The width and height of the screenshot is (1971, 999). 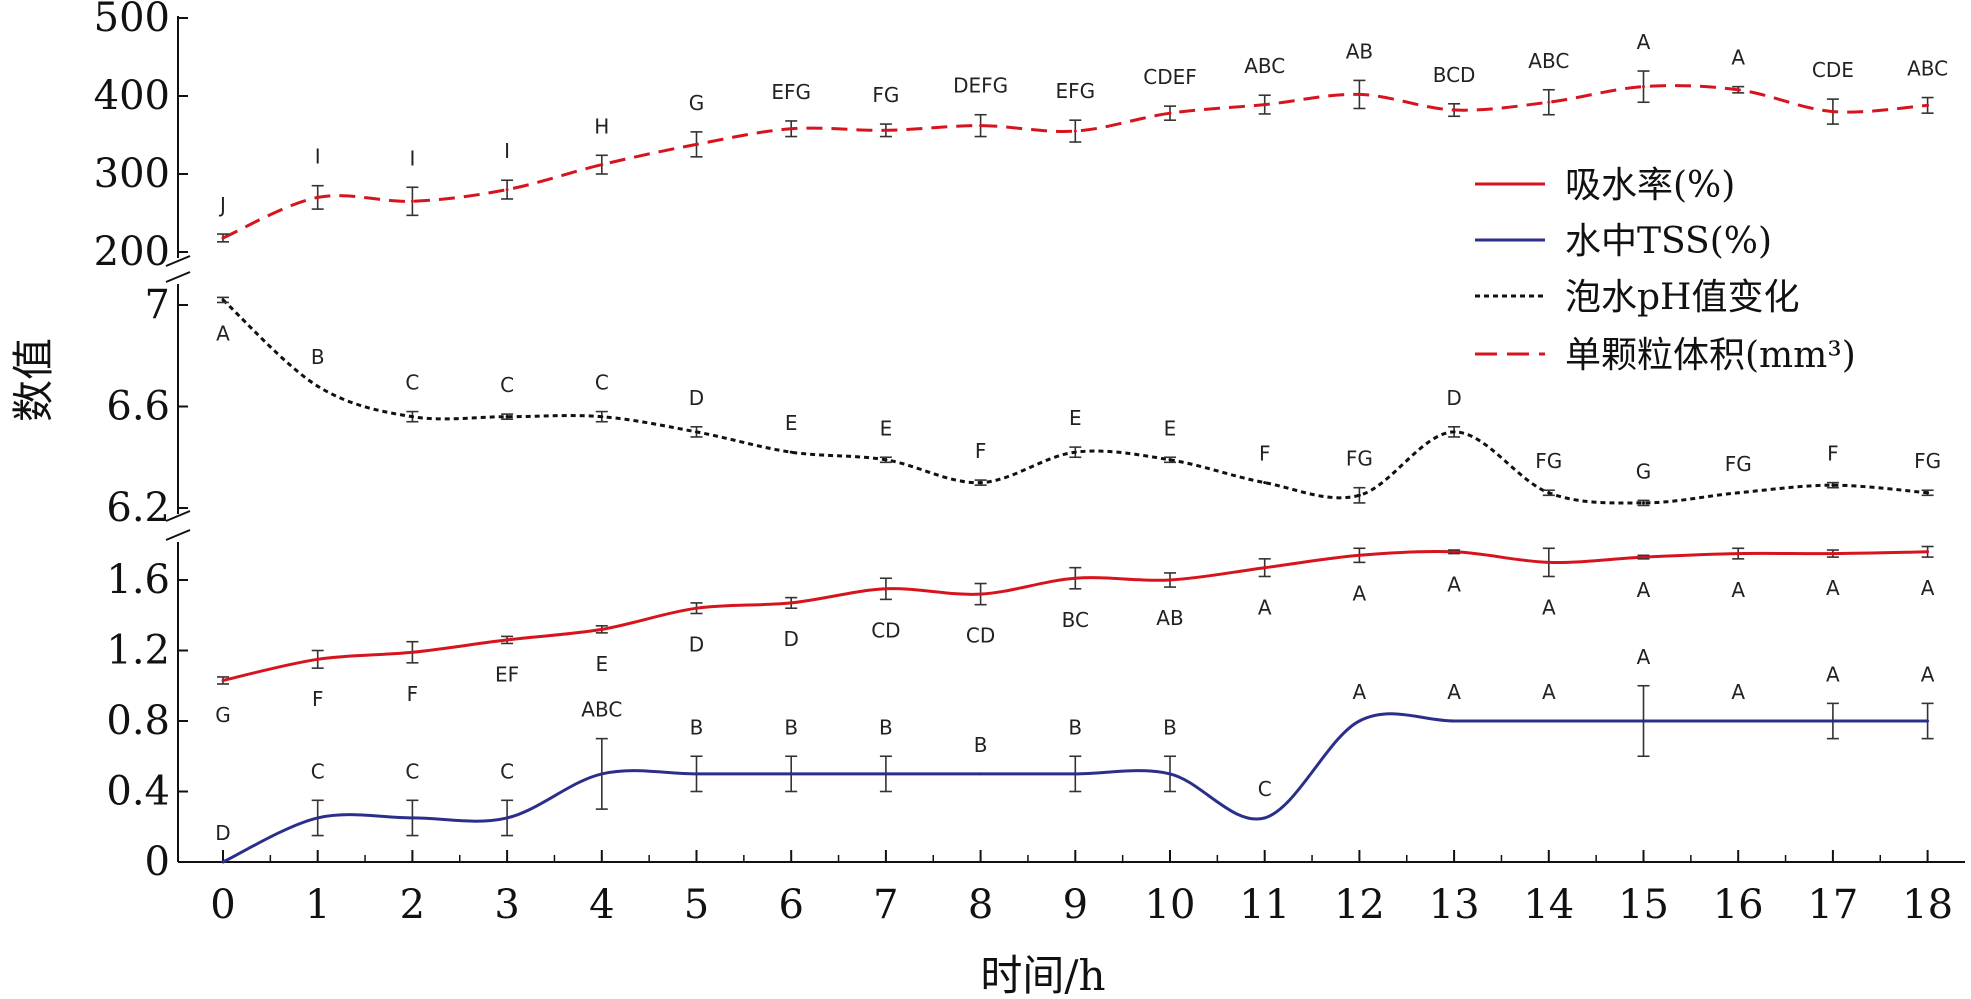 I want to click on y-tick-label: 500, so click(x=132, y=20).